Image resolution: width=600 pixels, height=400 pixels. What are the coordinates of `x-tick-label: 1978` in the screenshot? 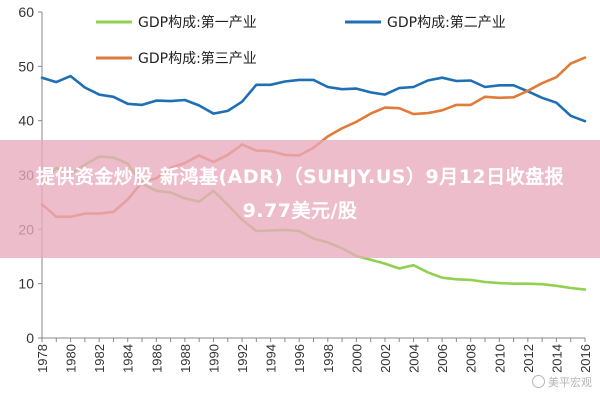 It's located at (42, 358).